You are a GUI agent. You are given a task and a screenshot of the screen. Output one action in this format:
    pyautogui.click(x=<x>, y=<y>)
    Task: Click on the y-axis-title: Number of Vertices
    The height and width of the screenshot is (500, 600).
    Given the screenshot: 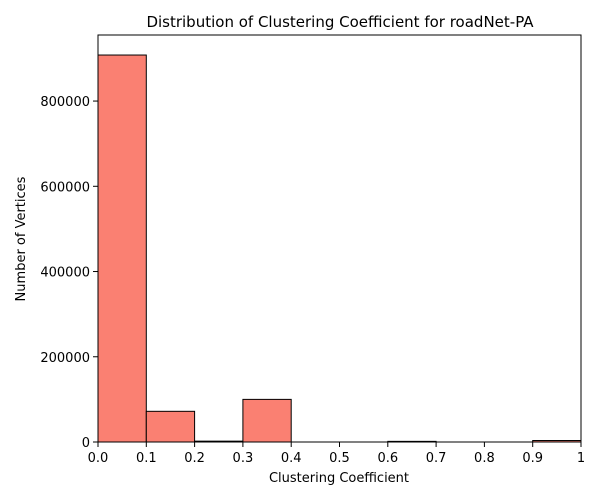 What is the action you would take?
    pyautogui.click(x=21, y=238)
    